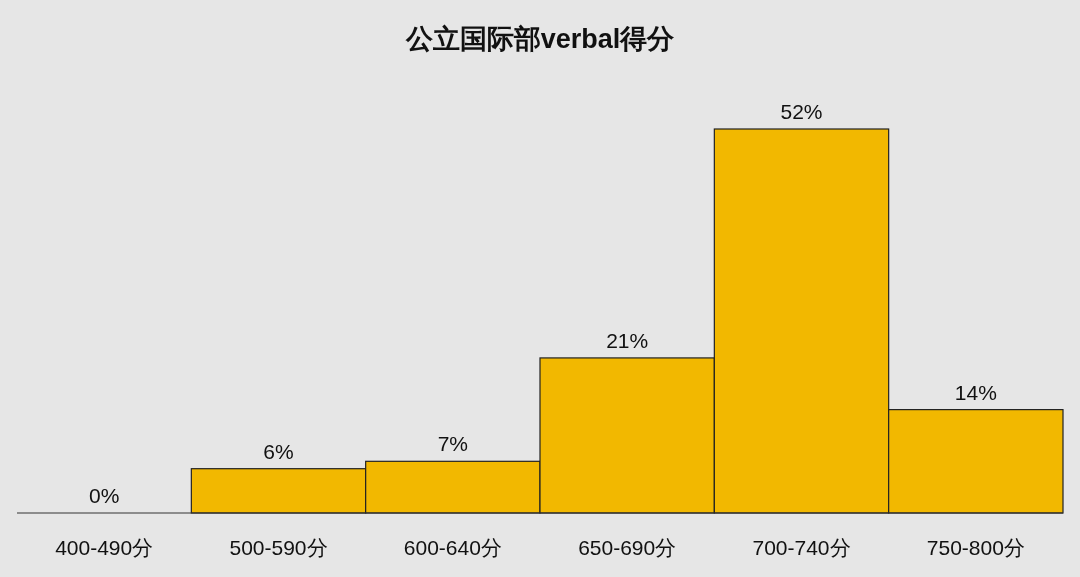  Describe the element at coordinates (540, 39) in the screenshot. I see `title: 公立国际部verbal得分` at that location.